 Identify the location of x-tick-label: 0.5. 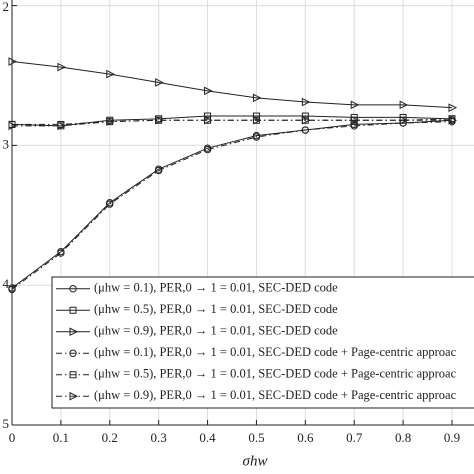
(256, 437).